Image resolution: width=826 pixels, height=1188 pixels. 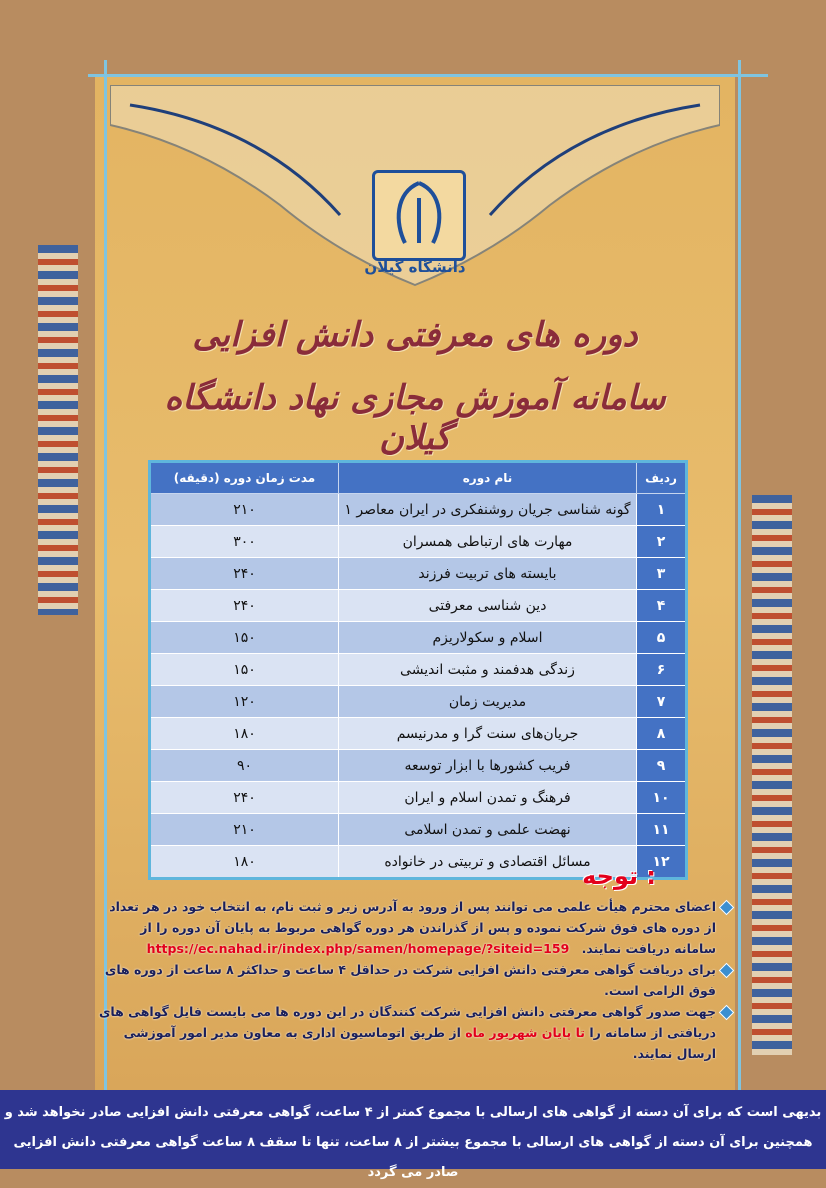 What do you see at coordinates (661, 477) in the screenshot?
I see `column-header-row-number: ردیف` at bounding box center [661, 477].